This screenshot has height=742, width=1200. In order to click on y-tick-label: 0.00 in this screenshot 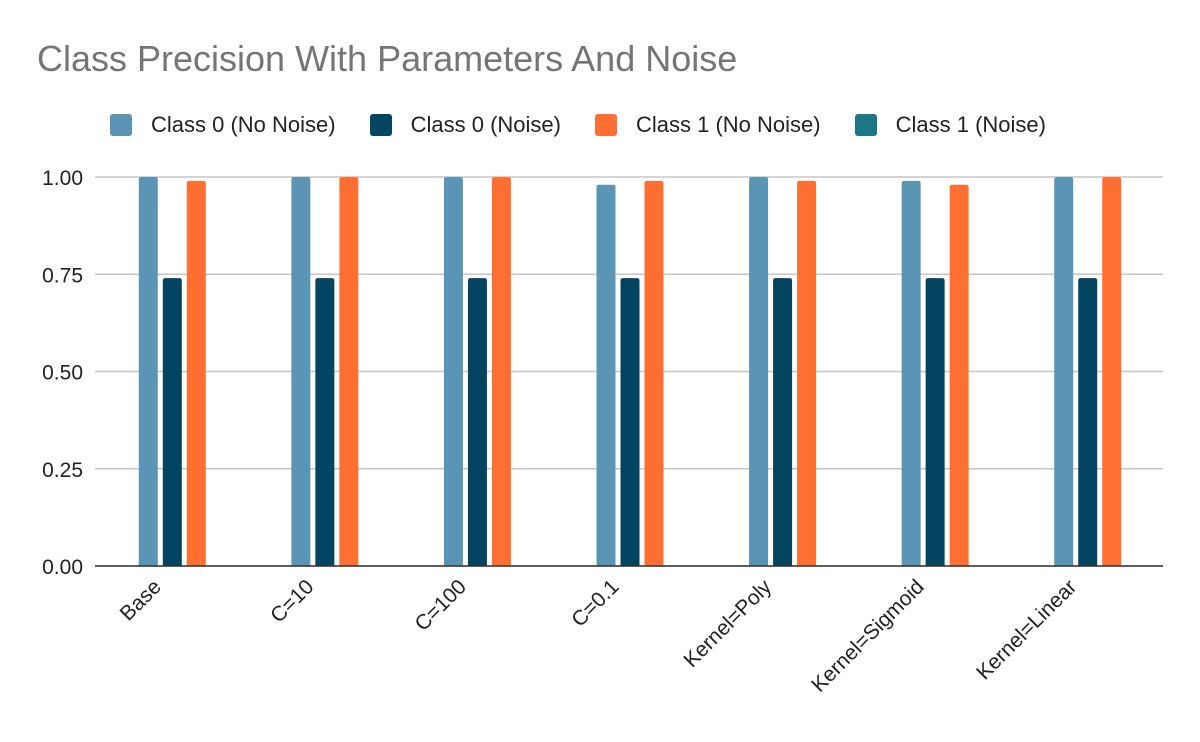, I will do `click(62, 567)`.